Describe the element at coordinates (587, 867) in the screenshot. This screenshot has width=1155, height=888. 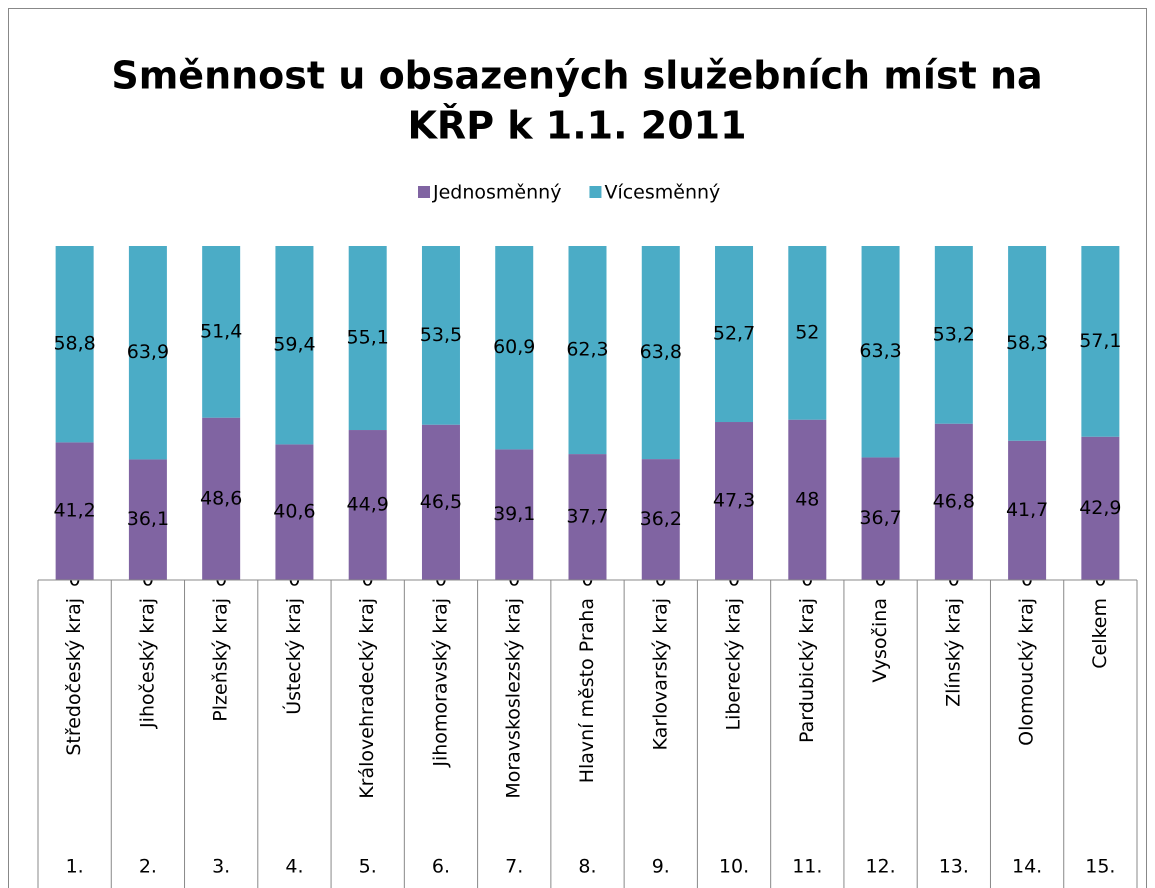
I see `x-group-label: 8.` at that location.